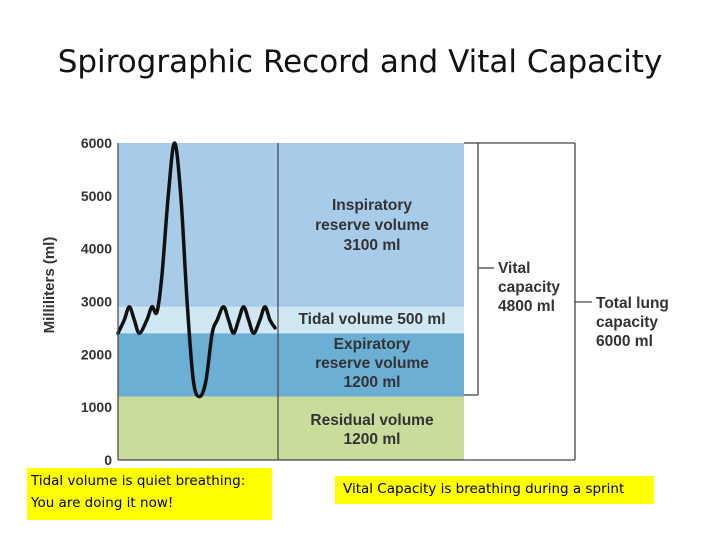 The image size is (720, 540). Describe the element at coordinates (627, 322) in the screenshot. I see `total-capacity-label-line-2: capacity` at that location.